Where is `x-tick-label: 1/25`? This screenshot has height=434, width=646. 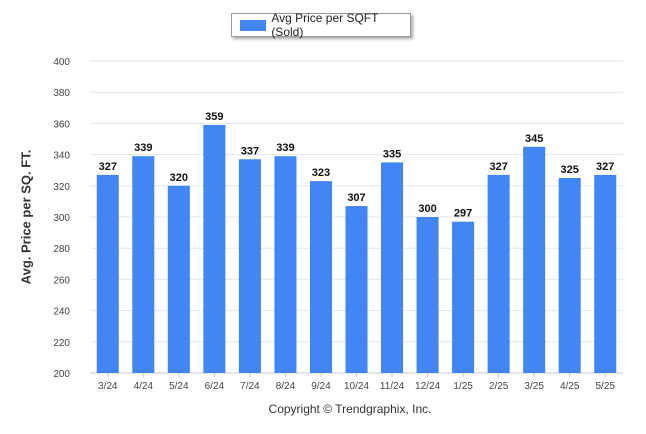 x-tick-label: 1/25 is located at coordinates (463, 386).